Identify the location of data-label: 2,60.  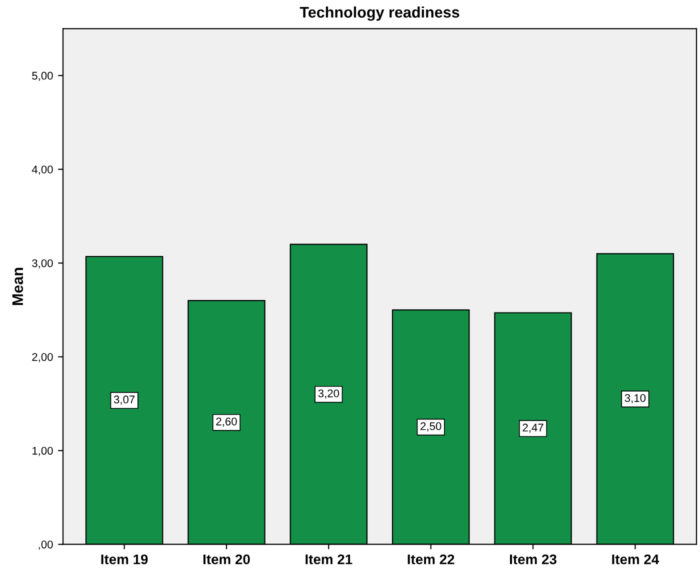
(226, 422).